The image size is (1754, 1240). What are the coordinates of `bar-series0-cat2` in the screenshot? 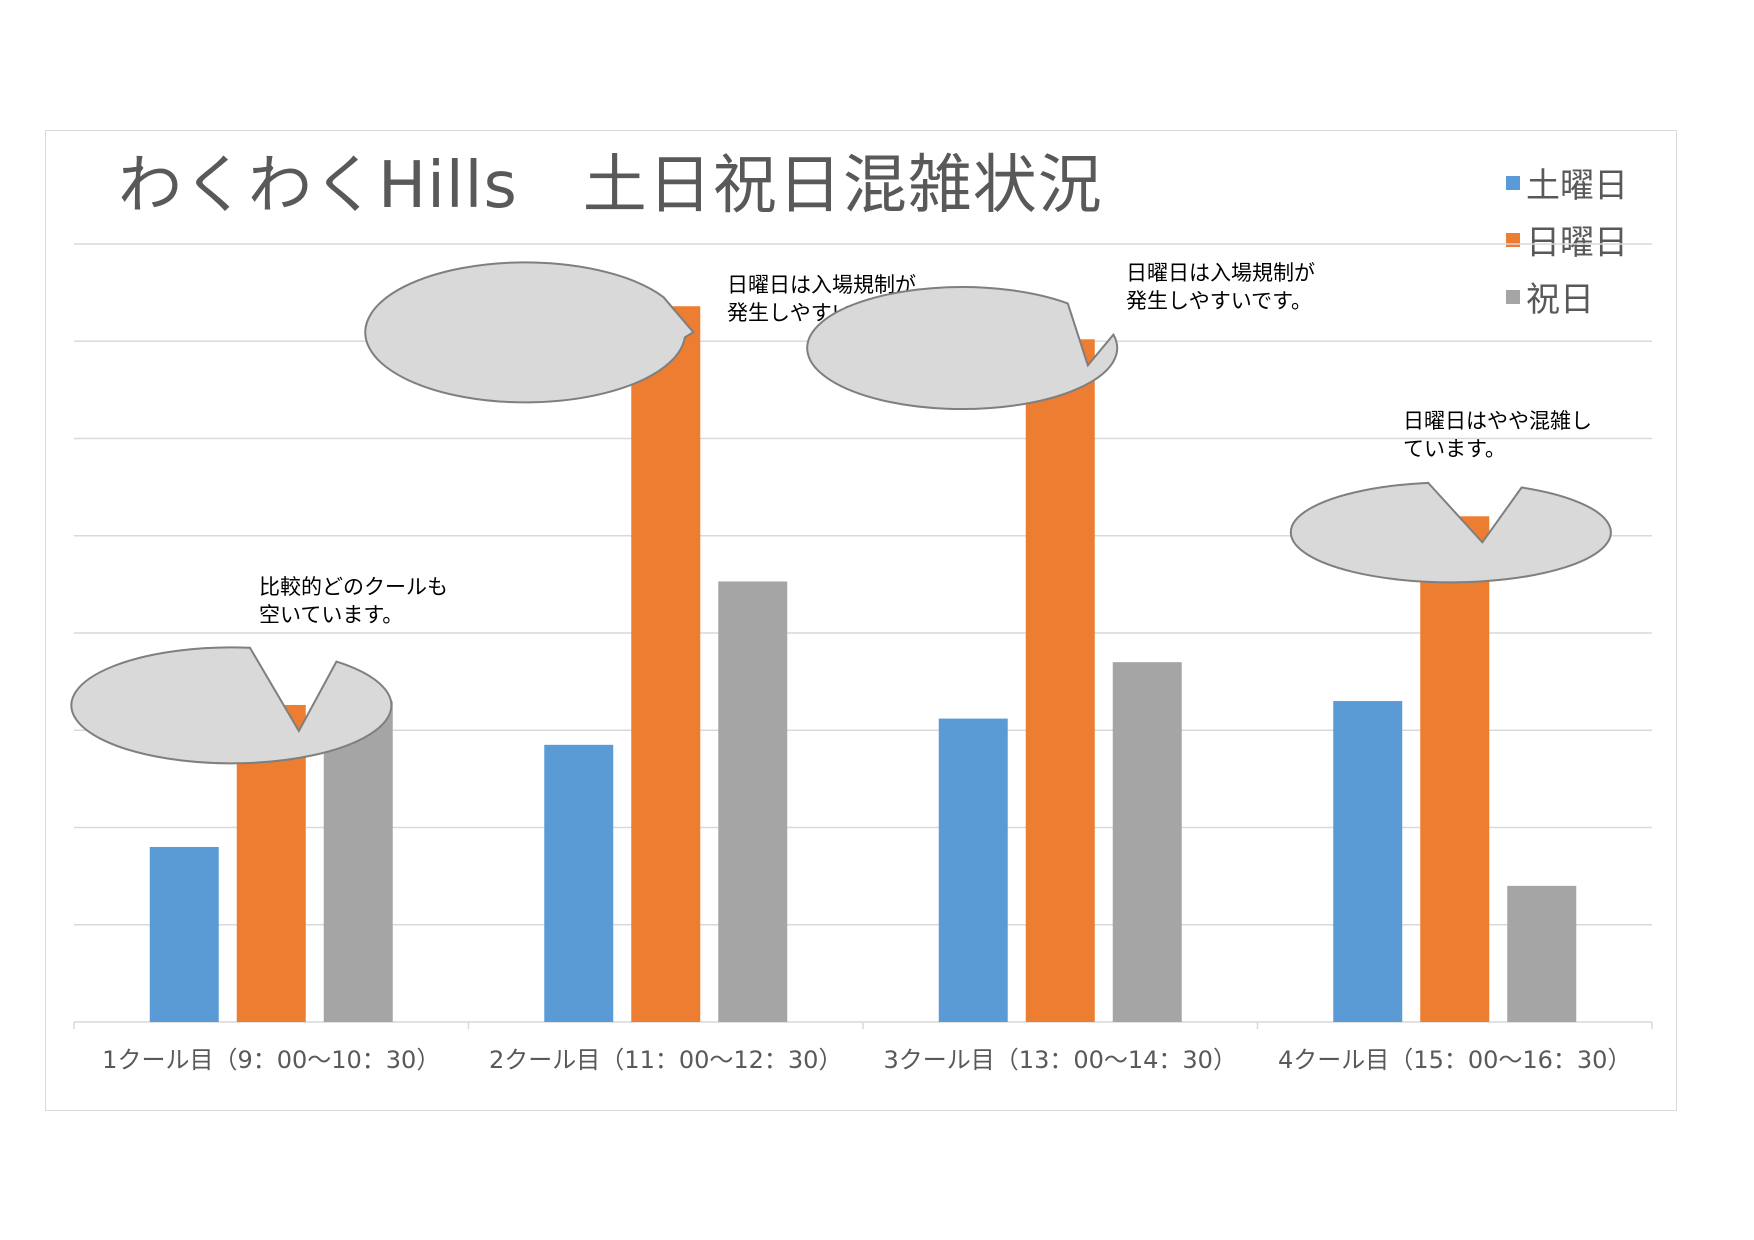 It's located at (973, 870).